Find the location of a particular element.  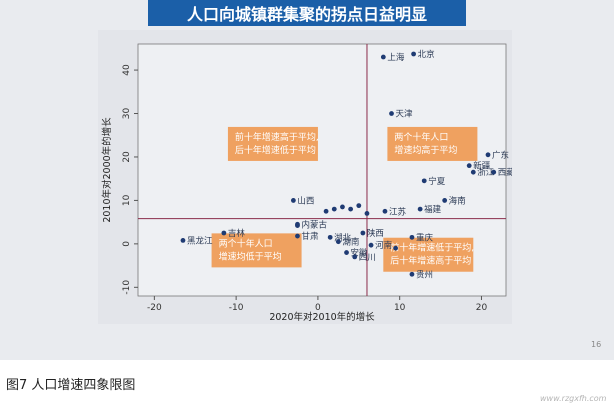

x-axis-label: 2020年对2010年的增长 is located at coordinates (322, 317).